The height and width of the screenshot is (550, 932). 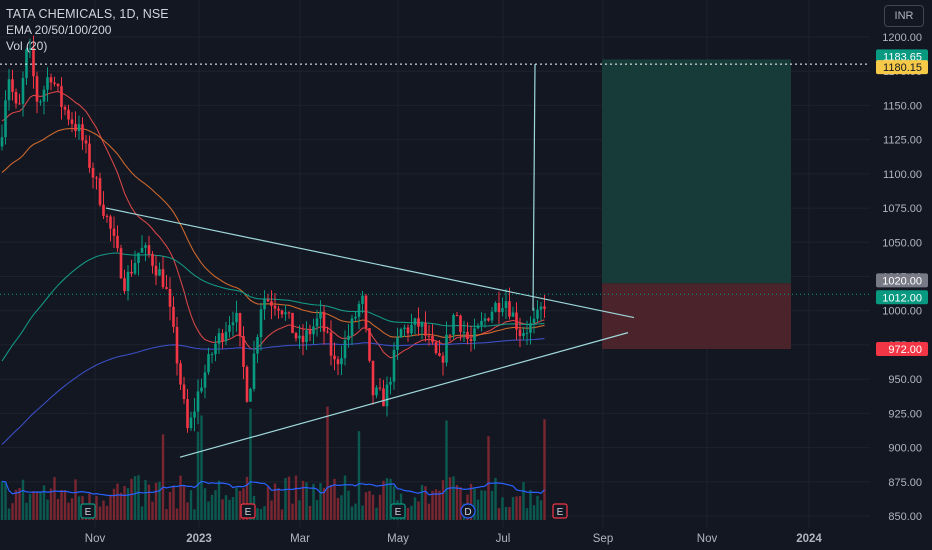 I want to click on symbol-title: TATA CHEMICALS, 1D, NSE, so click(x=87, y=14).